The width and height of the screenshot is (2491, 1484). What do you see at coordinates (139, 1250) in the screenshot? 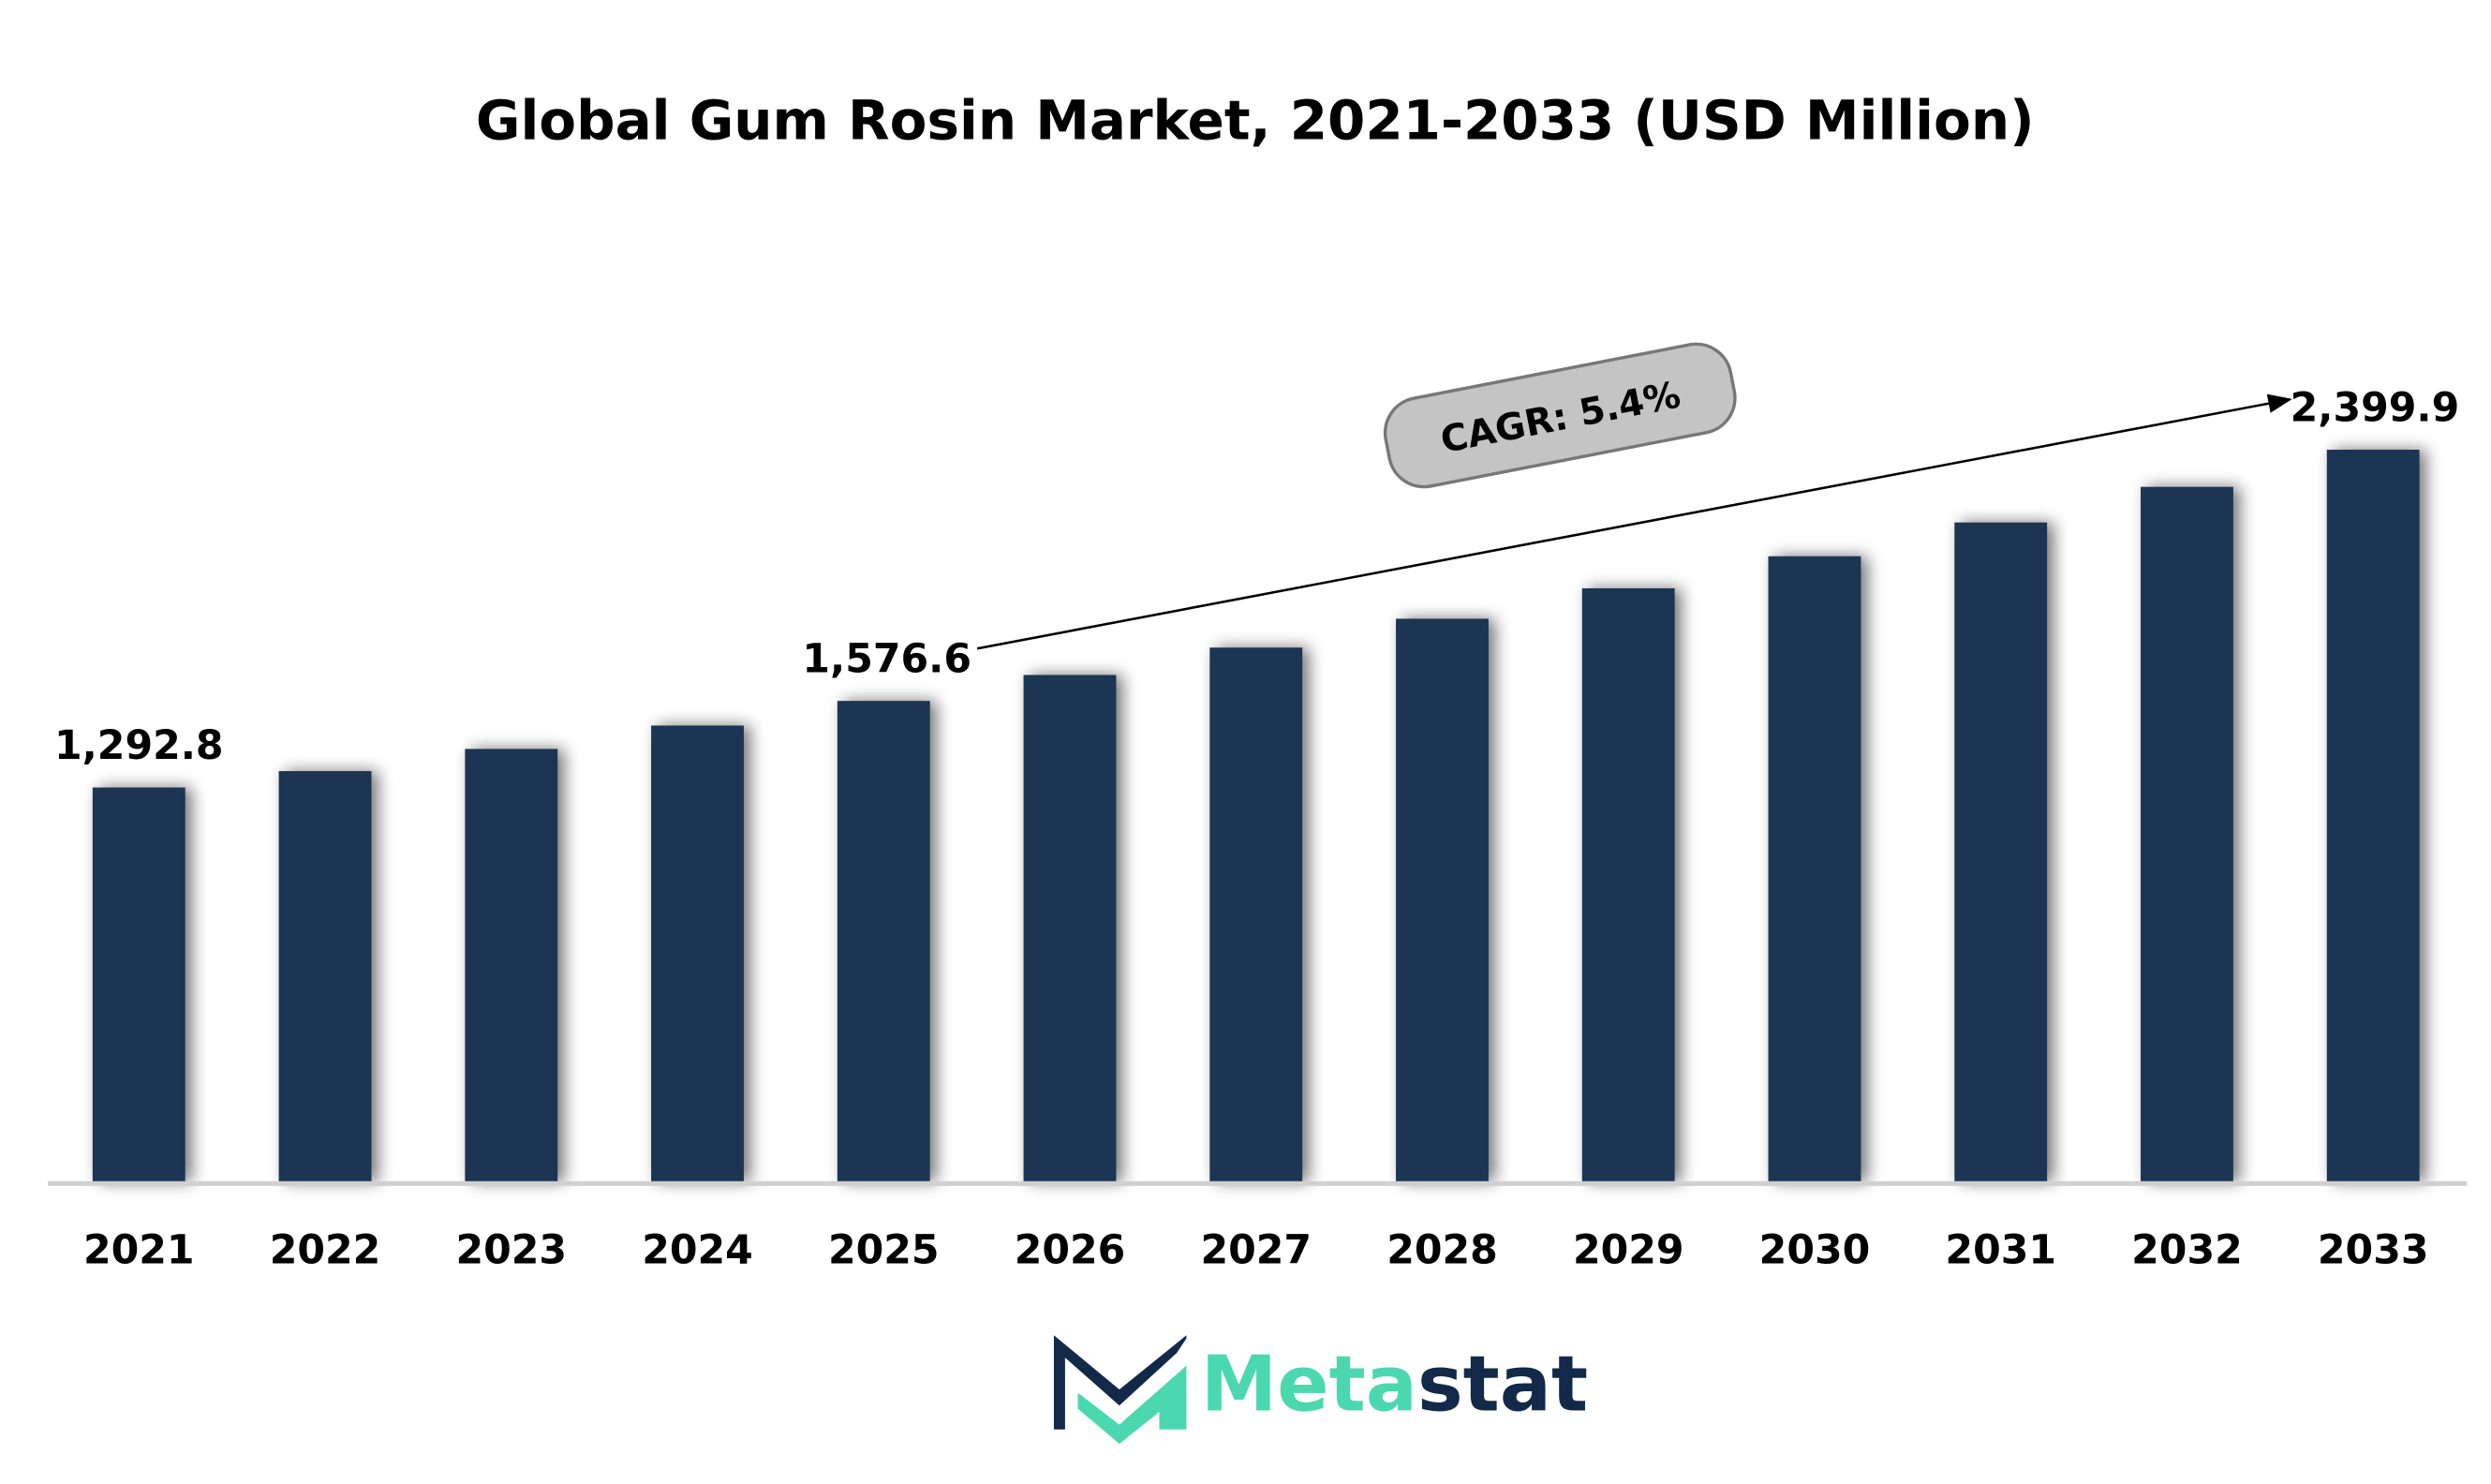
I see `x-tick-label: 2021` at bounding box center [139, 1250].